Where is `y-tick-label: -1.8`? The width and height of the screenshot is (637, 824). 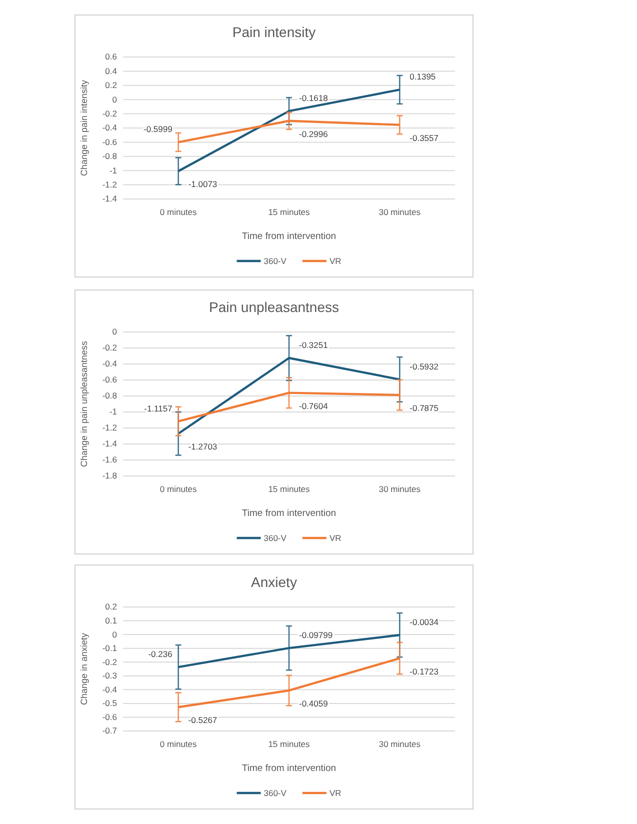 y-tick-label: -1.8 is located at coordinates (110, 475).